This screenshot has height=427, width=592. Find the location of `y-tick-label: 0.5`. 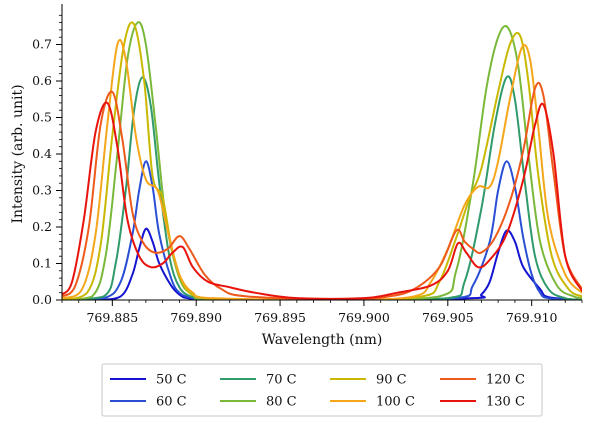

y-tick-label: 0.5 is located at coordinates (42, 117).